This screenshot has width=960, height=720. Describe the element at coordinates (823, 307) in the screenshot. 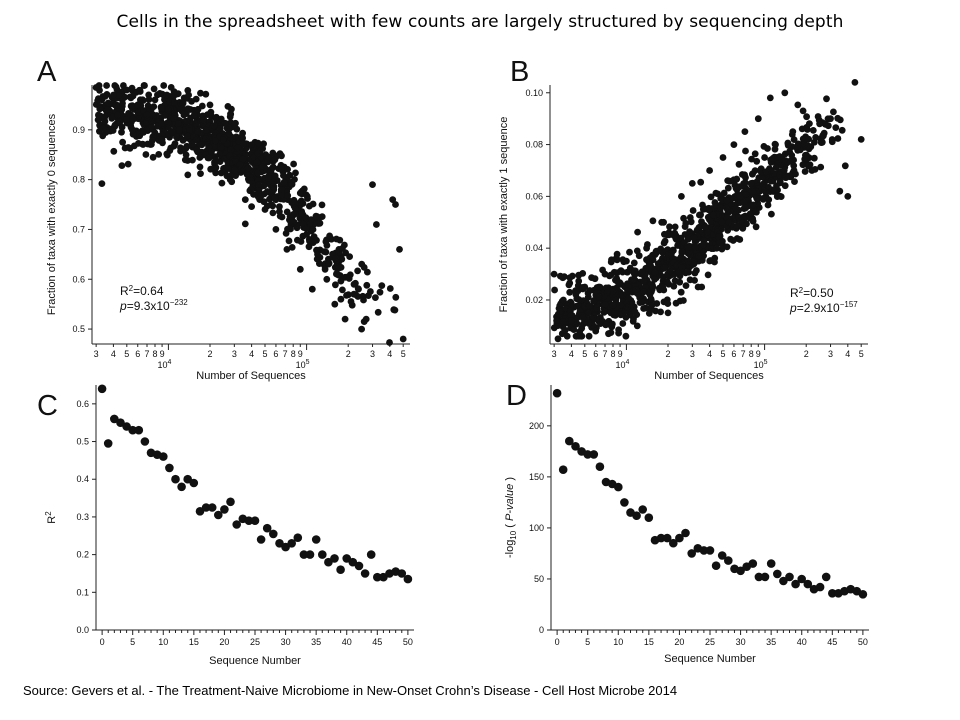

I see `p-value-annotation: p=2.9x10−157` at that location.